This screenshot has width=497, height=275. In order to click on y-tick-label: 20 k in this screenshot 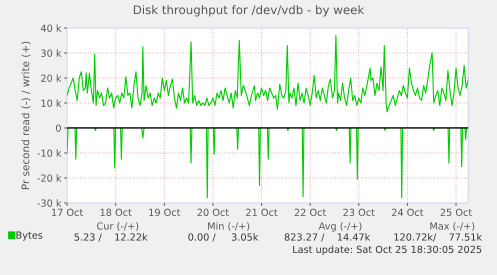, I will do `click(51, 78)`.